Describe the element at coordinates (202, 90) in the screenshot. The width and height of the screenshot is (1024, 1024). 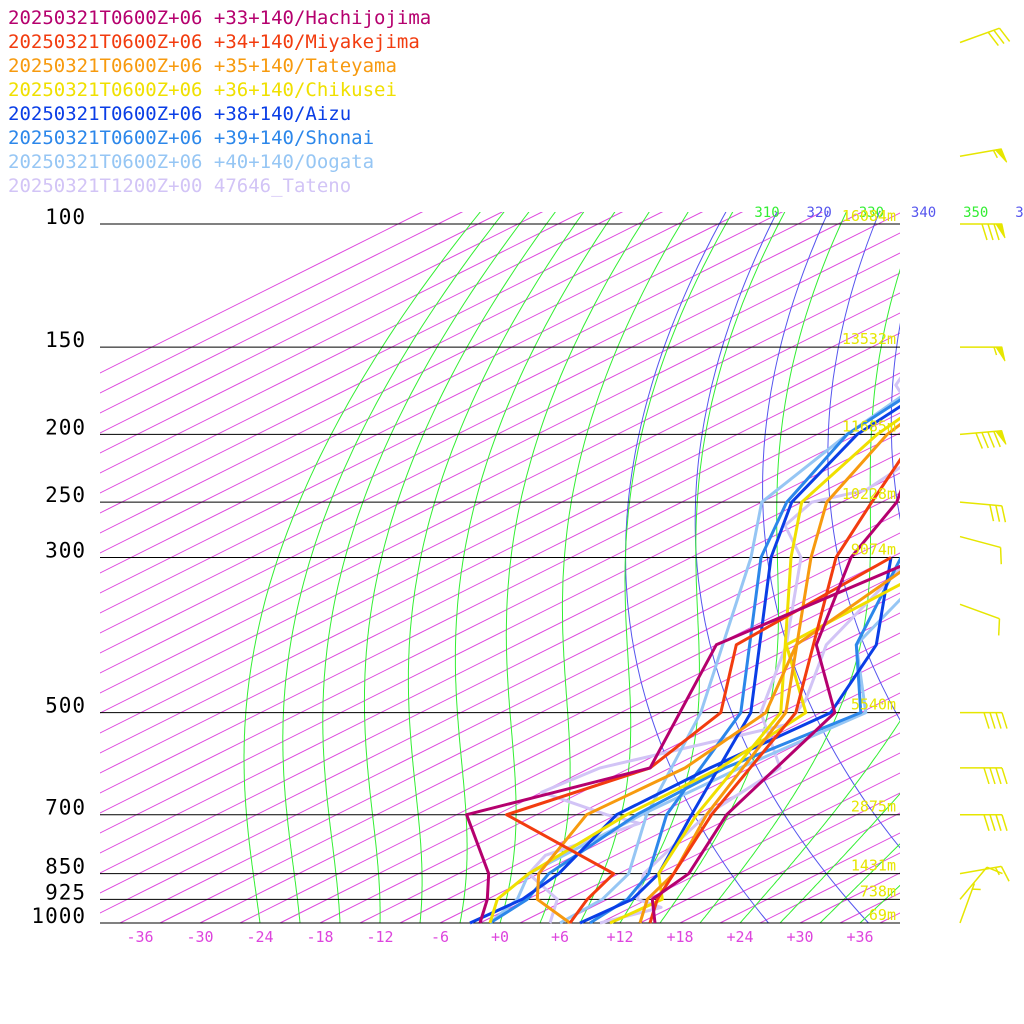
I see `legend-entry: 20250321T0600Z+06 +36+140/Chikusei` at that location.